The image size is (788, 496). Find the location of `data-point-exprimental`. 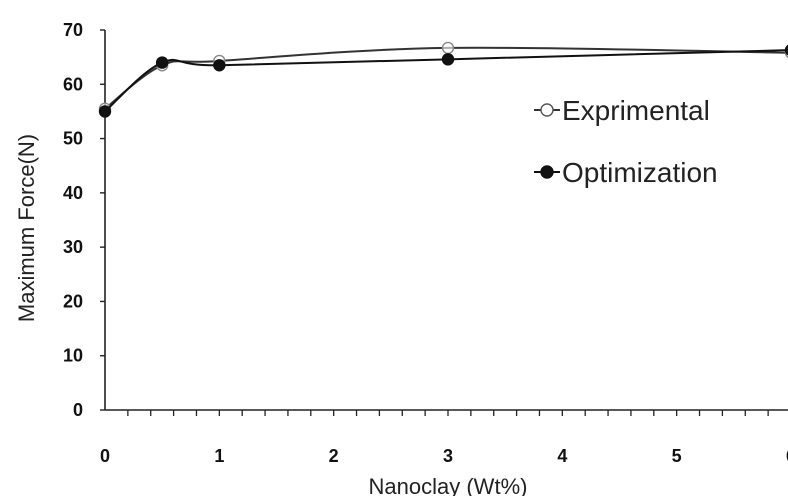

data-point-exprimental is located at coordinates (448, 48).